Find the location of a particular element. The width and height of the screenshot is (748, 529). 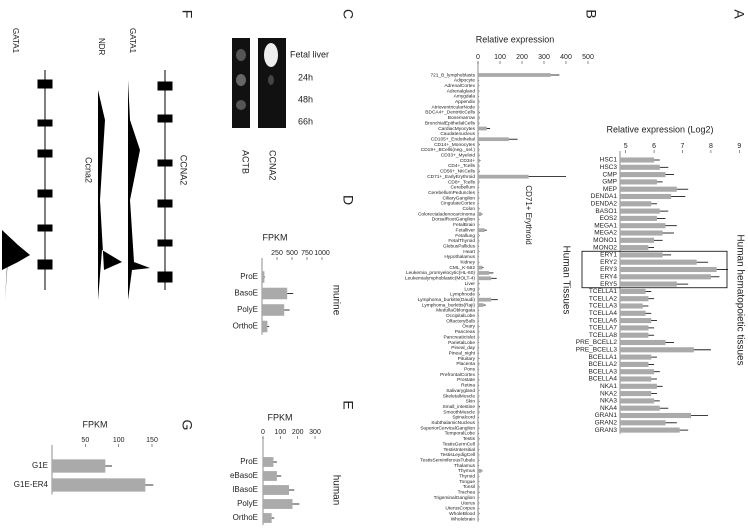

category-label: Leukemialymphoblastic(MOLT-4) is located at coordinates (440, 279).